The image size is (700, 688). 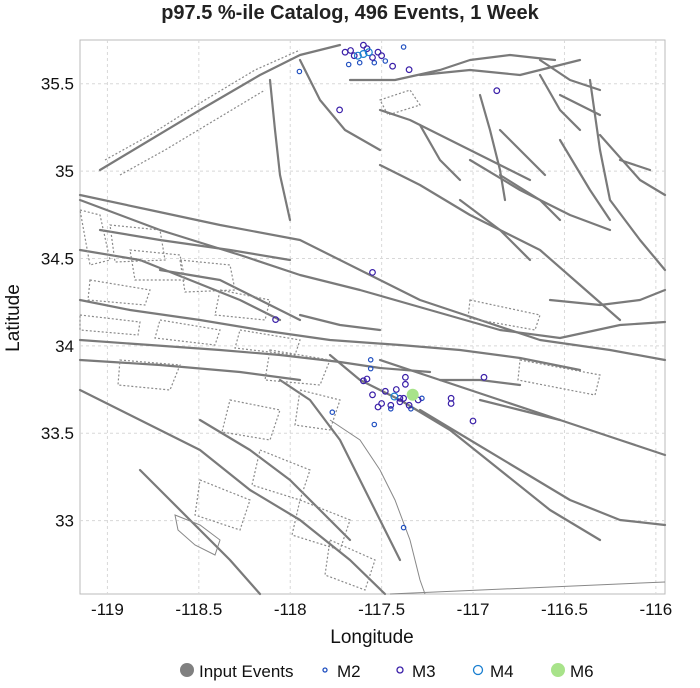 I want to click on x-tick-label: -116, so click(x=655, y=609).